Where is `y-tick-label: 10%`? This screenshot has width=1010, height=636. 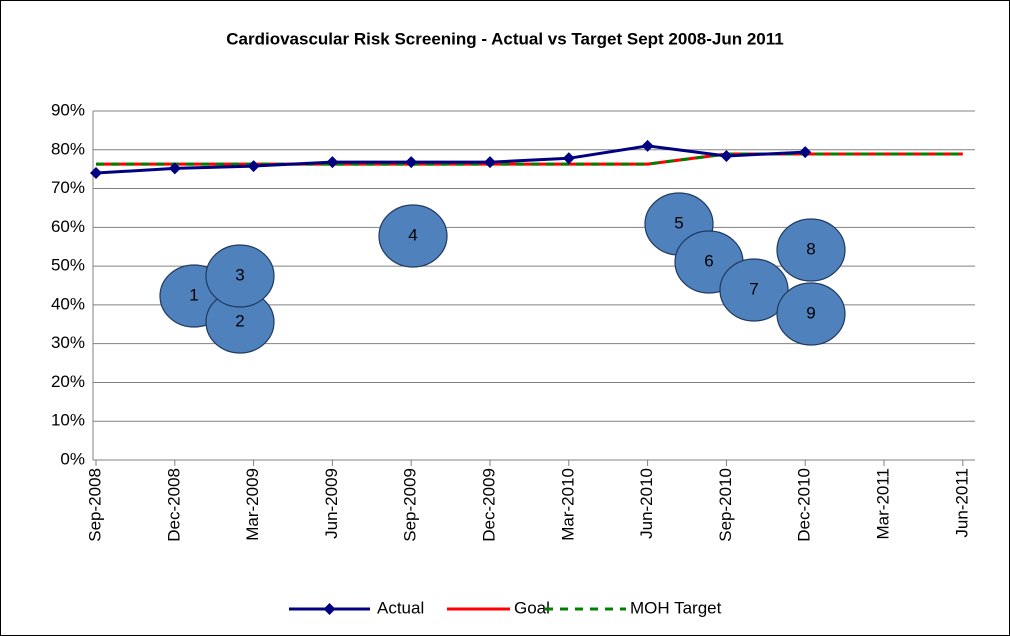 y-tick-label: 10% is located at coordinates (68, 420).